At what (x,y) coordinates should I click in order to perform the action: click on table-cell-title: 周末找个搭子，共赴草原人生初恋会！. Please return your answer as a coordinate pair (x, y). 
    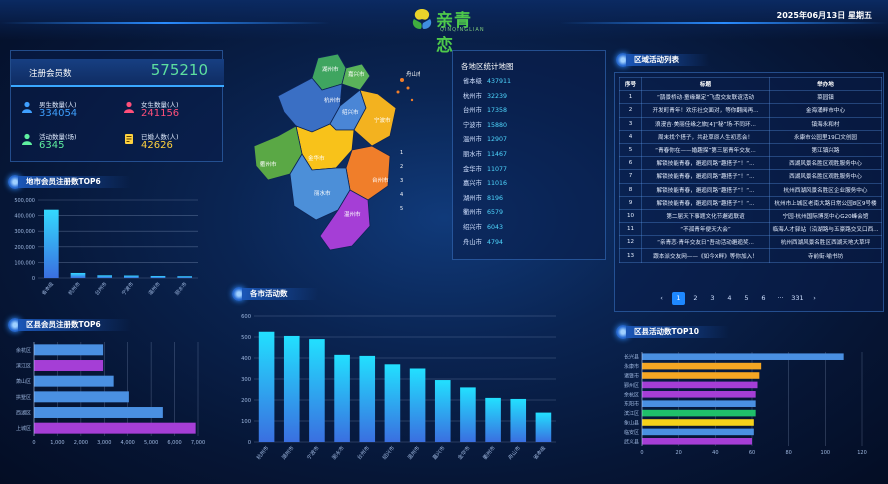
    Looking at the image, I should click on (705, 136).